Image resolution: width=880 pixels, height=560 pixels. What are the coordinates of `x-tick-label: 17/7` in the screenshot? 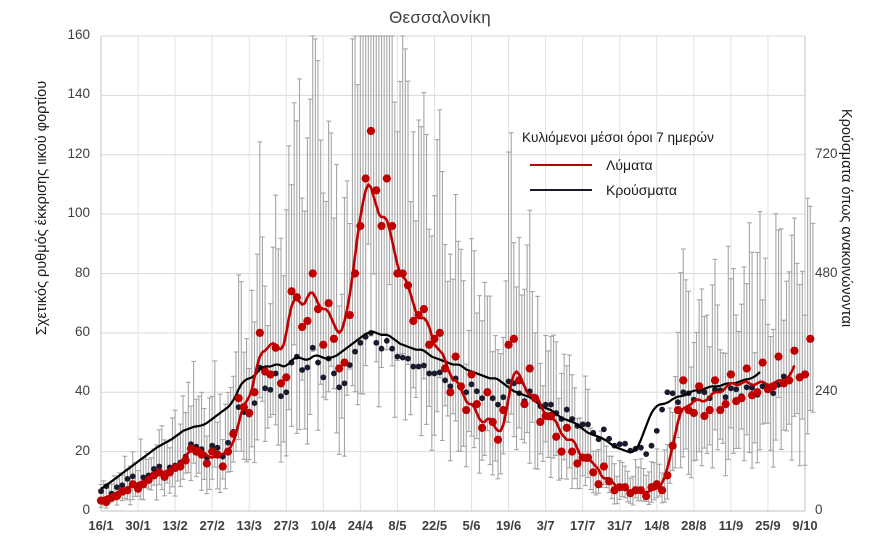 It's located at (583, 525).